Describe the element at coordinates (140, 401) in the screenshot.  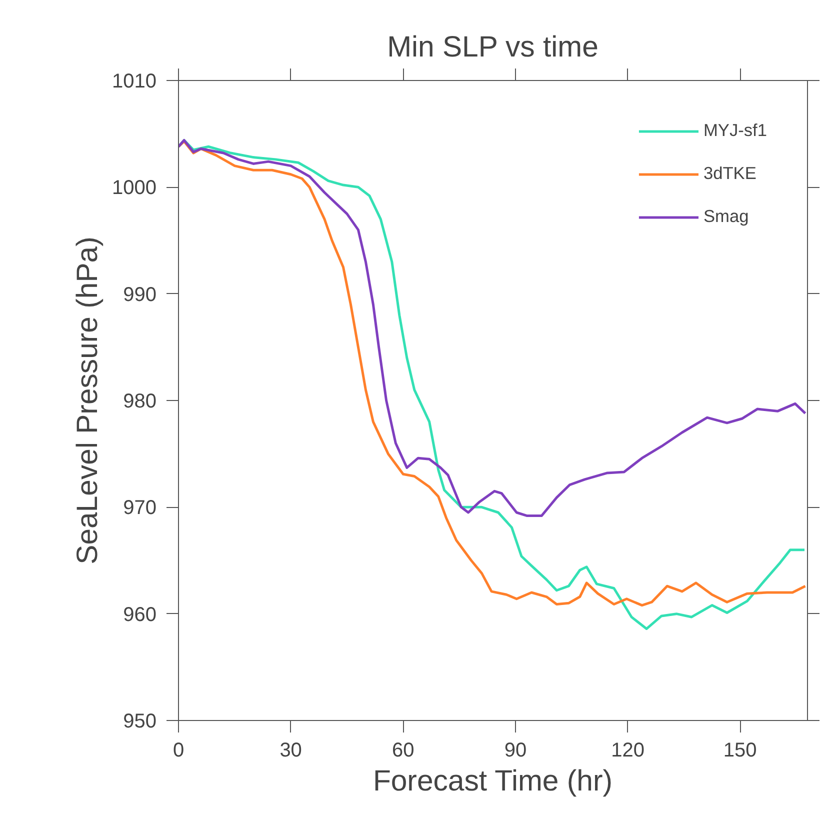
I see `y-tick-label: 980` at that location.